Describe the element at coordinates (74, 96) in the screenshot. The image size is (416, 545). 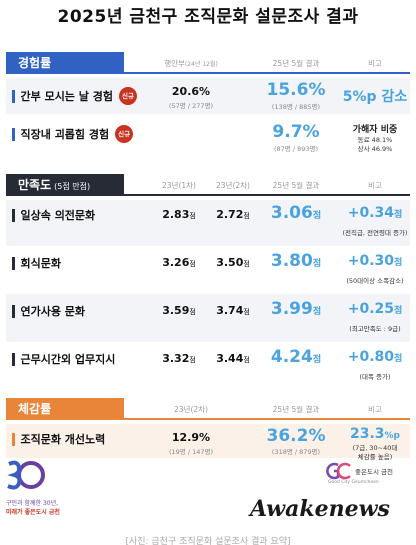
I see `row-label: 간부 모시는 날 경험 신규` at that location.